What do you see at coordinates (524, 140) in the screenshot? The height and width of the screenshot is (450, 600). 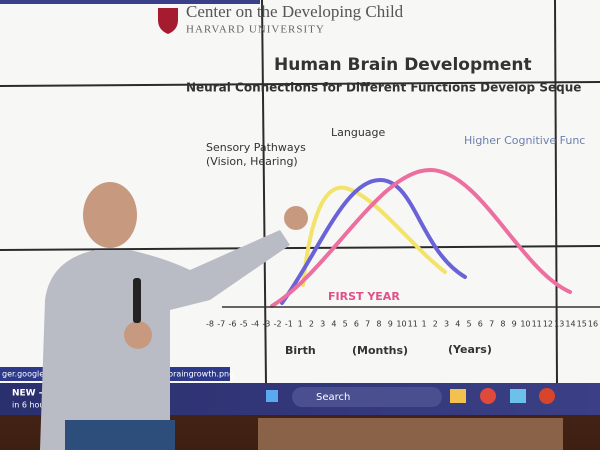 I see `curve-label: Higher Cognitive Func` at bounding box center [524, 140].